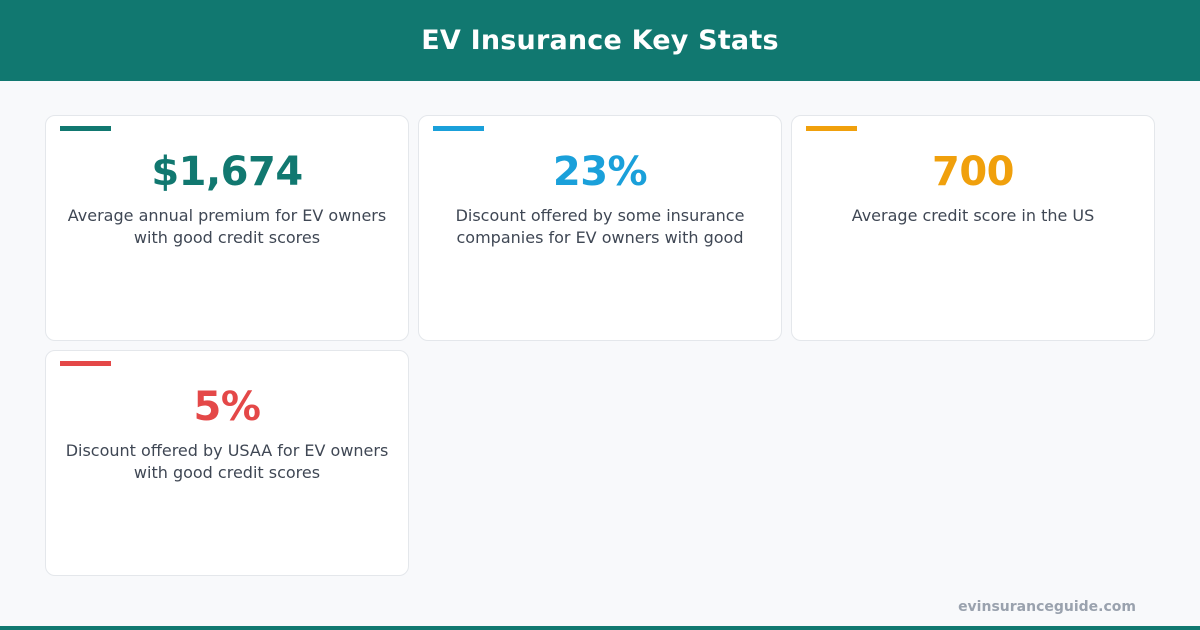 The height and width of the screenshot is (630, 1200). I want to click on stat-value: 700, so click(973, 172).